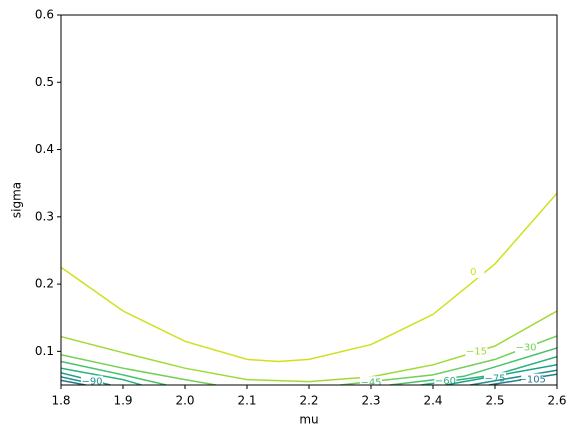  Describe the element at coordinates (556, 401) in the screenshot. I see `x-tick-label: 2.6` at that location.